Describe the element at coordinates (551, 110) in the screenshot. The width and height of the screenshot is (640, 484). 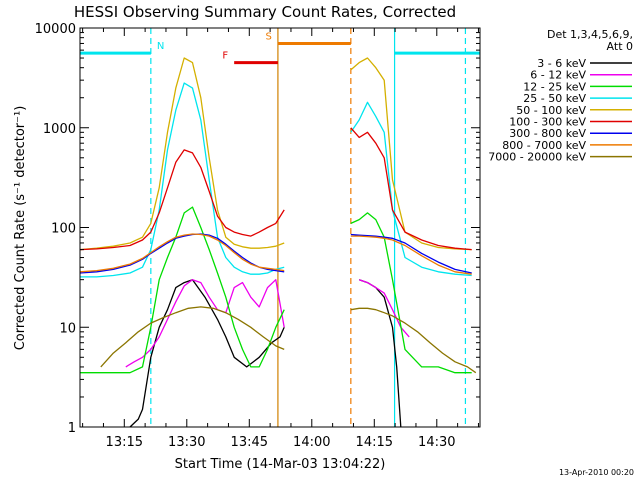
I see `legend-label-4: 50 - 100 keV` at that location.